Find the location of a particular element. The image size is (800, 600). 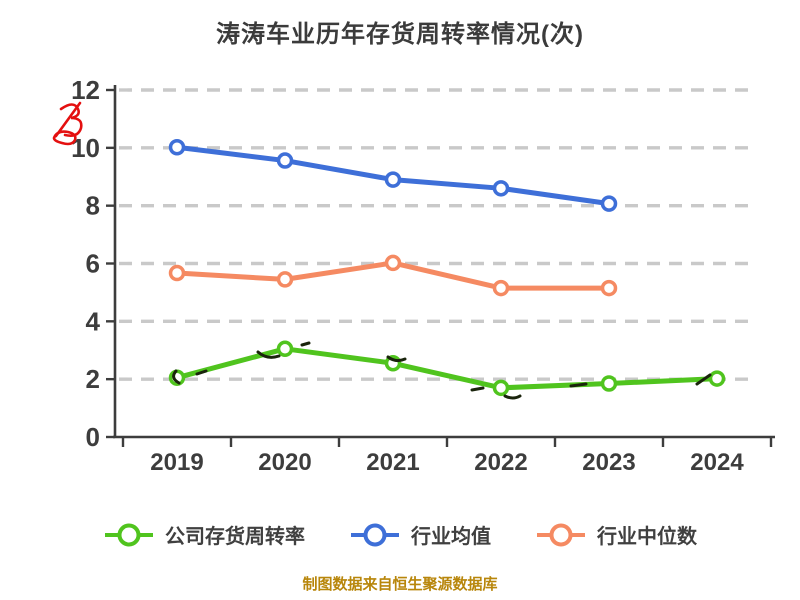

data-point-industry-median-2019 is located at coordinates (177, 273).